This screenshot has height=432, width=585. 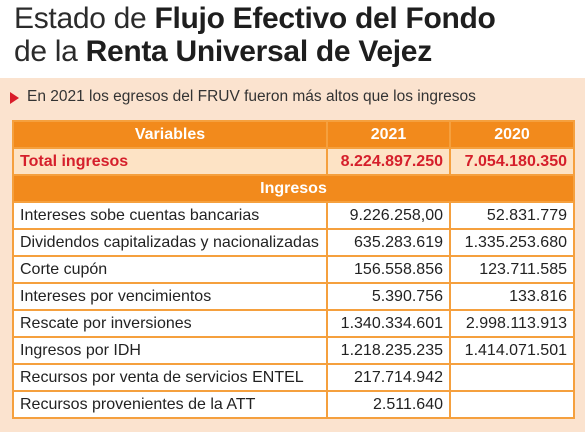 I want to click on title-line-2-regular: de la, so click(x=50, y=51).